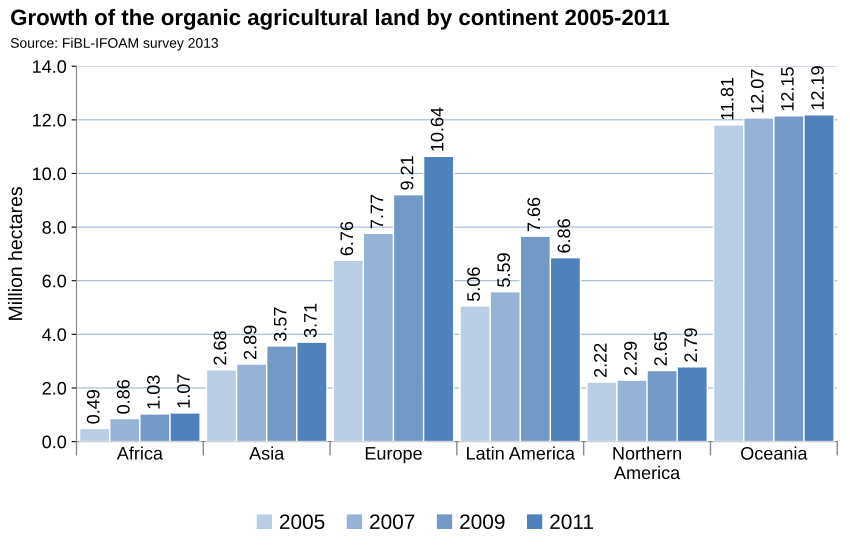  I want to click on data-label: 7.77, so click(377, 211).